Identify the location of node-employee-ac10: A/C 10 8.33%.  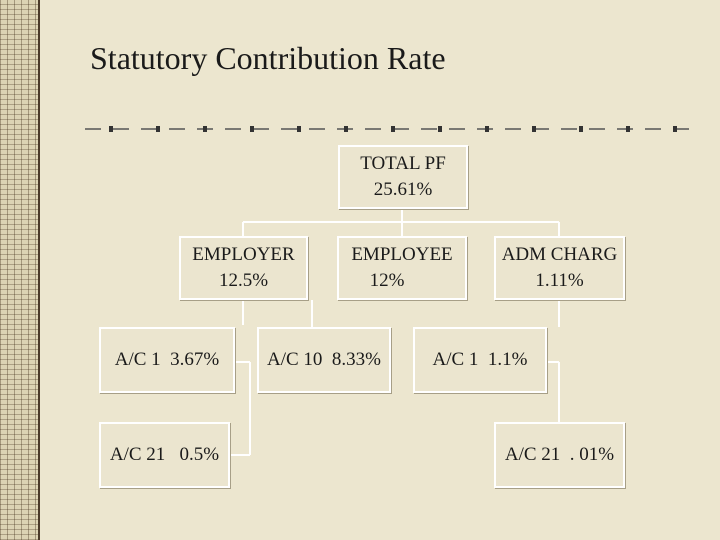
(324, 360).